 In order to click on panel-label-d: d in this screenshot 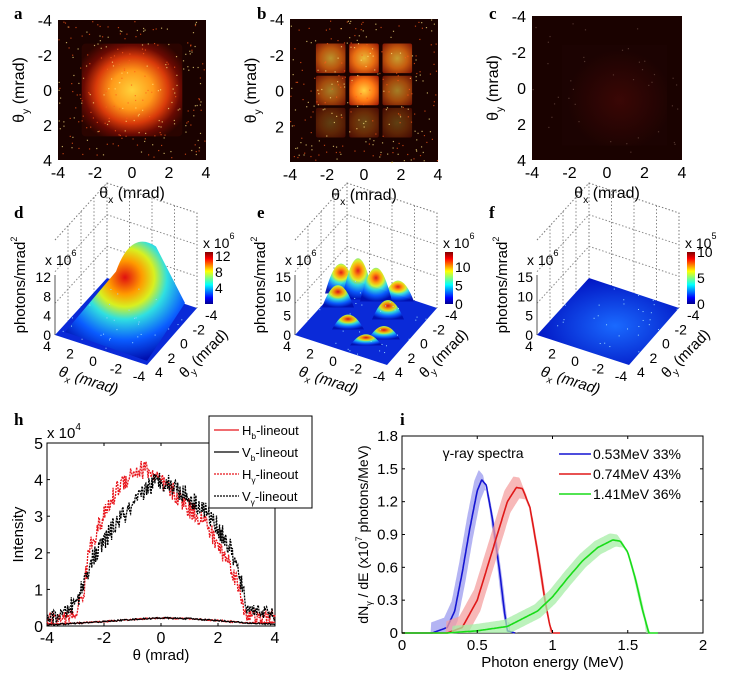, I will do `click(19, 212)`.